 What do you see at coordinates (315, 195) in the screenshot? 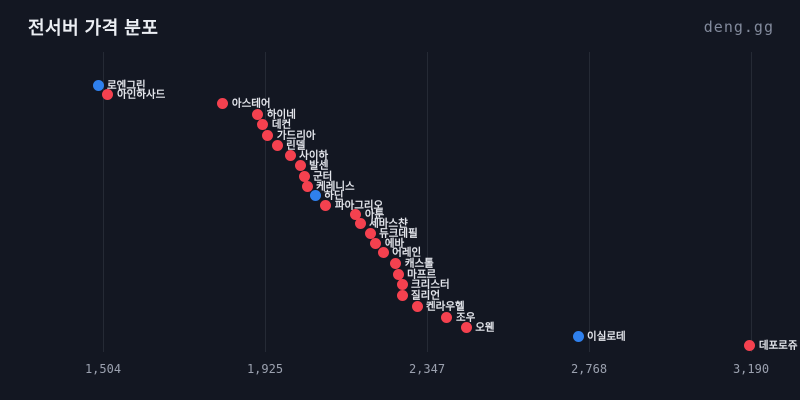
I see `data-point-하딘` at bounding box center [315, 195].